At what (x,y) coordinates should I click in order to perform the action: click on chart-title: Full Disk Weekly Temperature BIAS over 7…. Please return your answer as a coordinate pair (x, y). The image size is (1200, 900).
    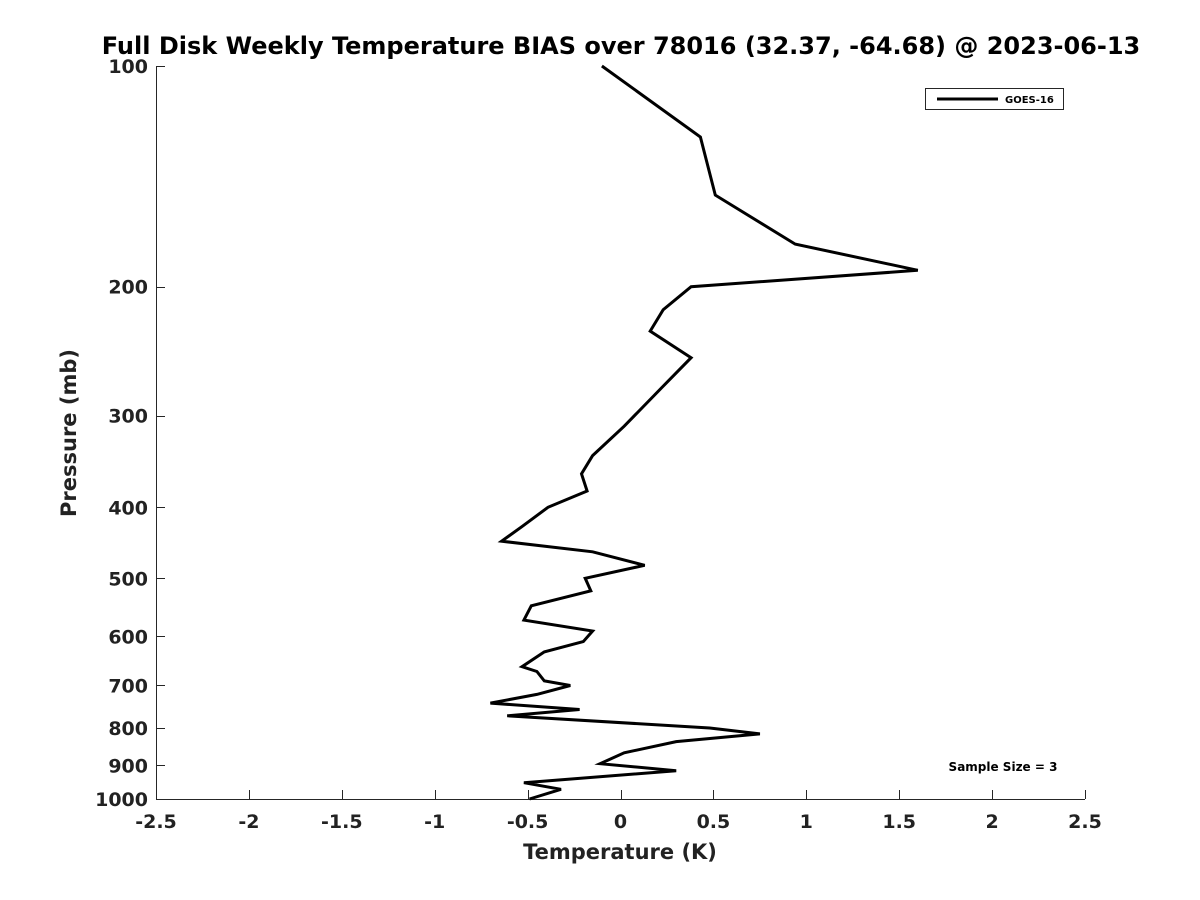
    Looking at the image, I should click on (621, 46).